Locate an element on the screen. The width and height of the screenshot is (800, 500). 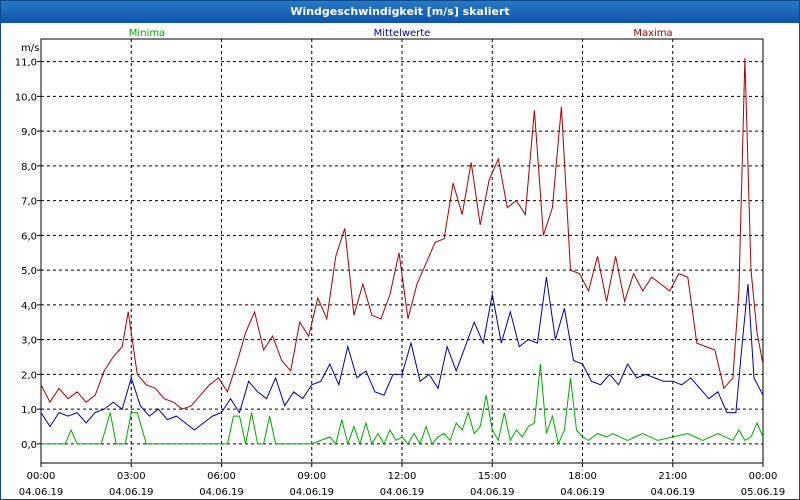
y-tick-label: 2,0 is located at coordinates (29, 375).